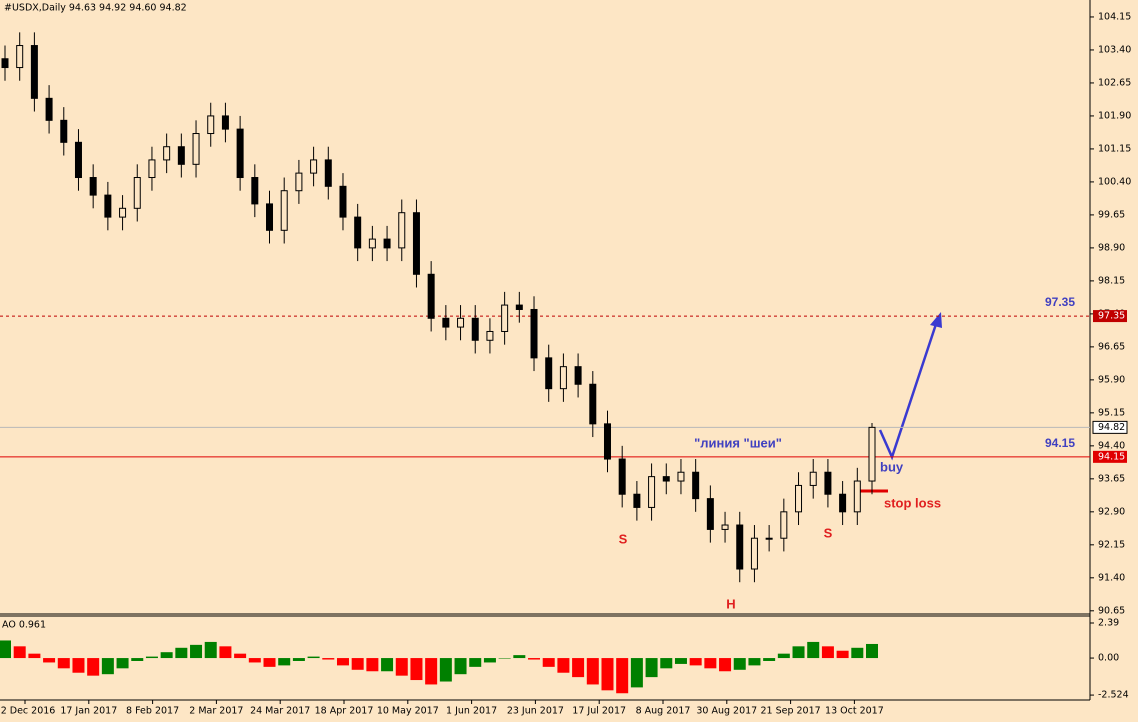 The width and height of the screenshot is (1138, 722). What do you see at coordinates (1111, 412) in the screenshot?
I see `y-tick-label: 95.15` at bounding box center [1111, 412].